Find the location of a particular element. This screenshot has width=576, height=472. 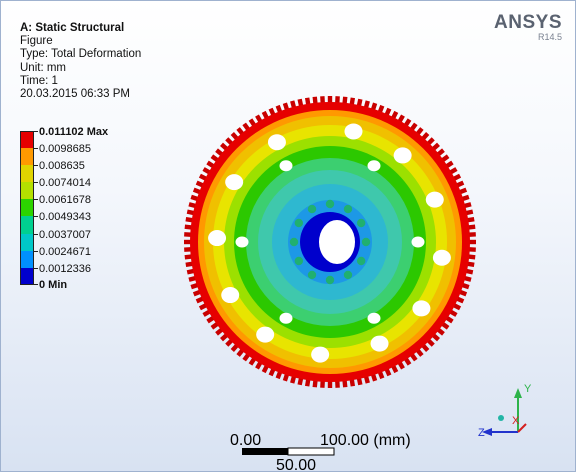

brand-name: ANSYS is located at coordinates (528, 22).